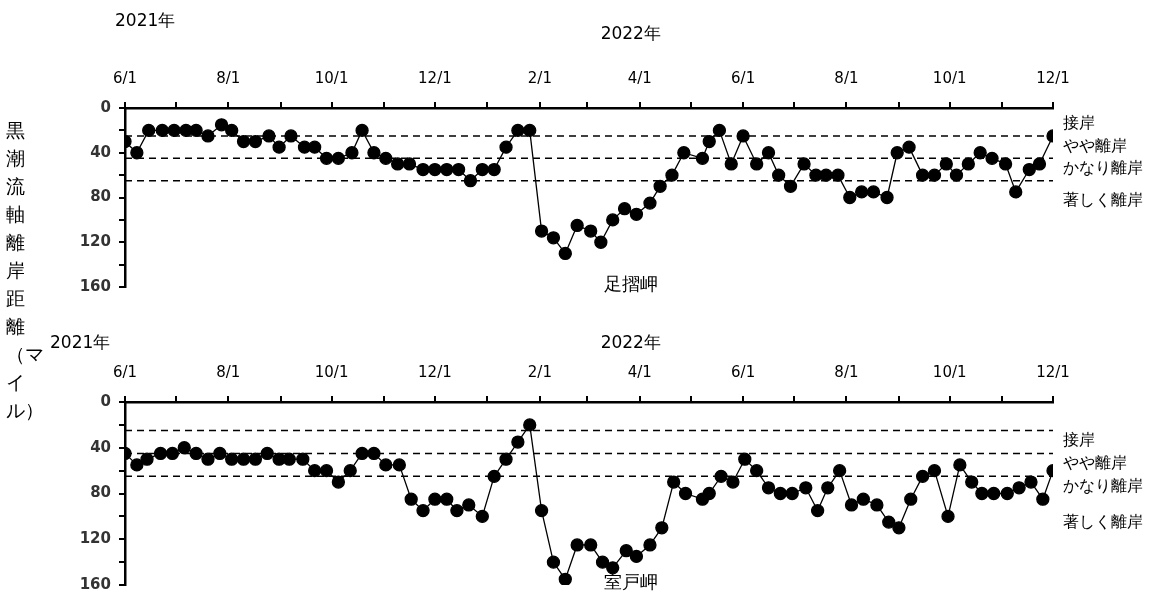 This screenshot has width=1170, height=608. I want to click on text: 室戸岬, so click(630, 581).